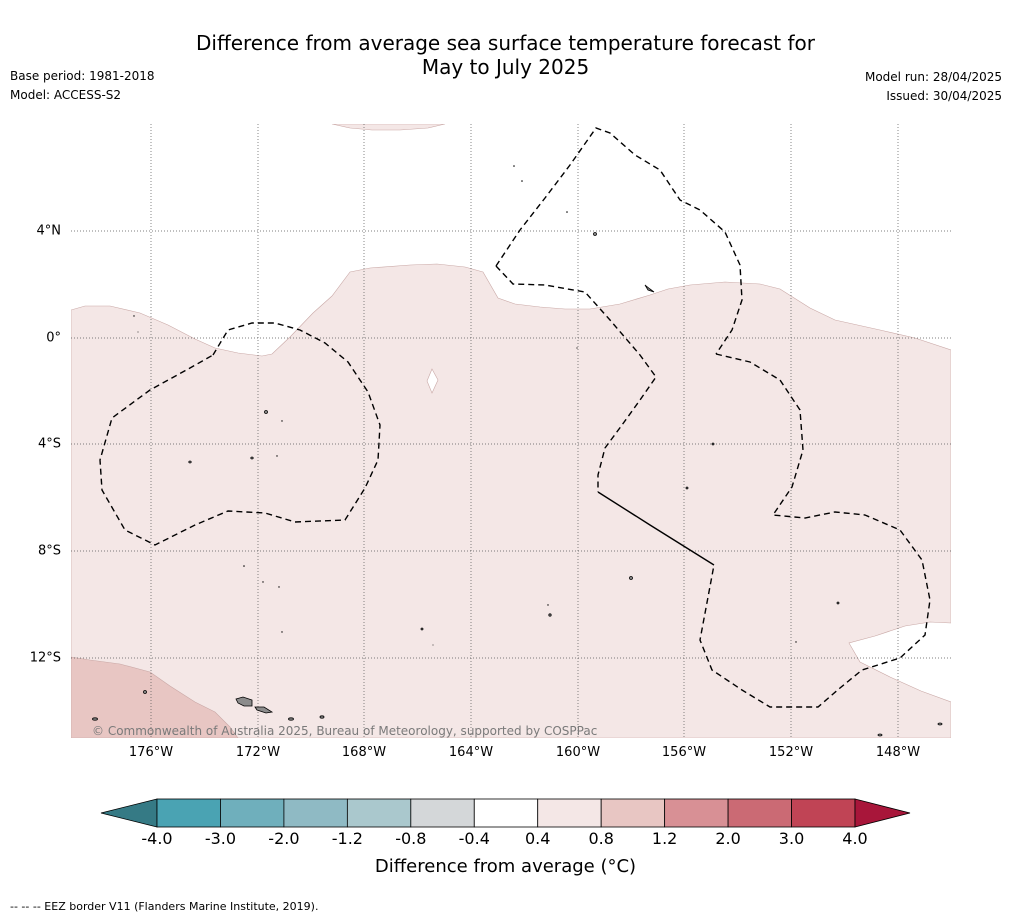 The width and height of the screenshot is (1011, 919). What do you see at coordinates (284, 838) in the screenshot?
I see `colorbar-tick-label: -2.0` at bounding box center [284, 838].